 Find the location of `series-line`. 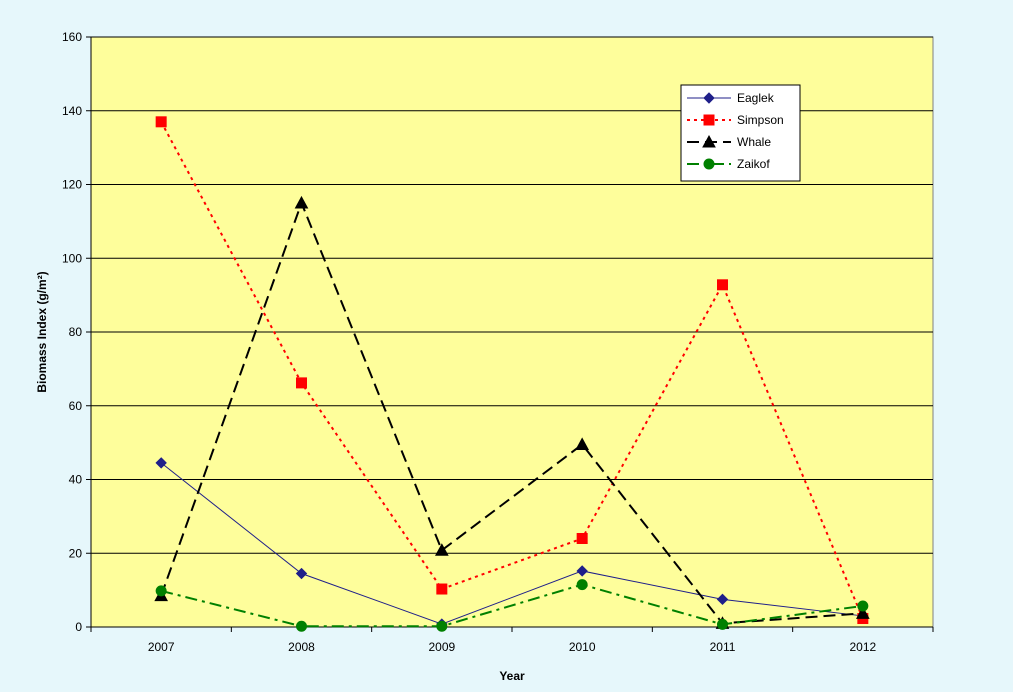

series-line is located at coordinates (511, 605).